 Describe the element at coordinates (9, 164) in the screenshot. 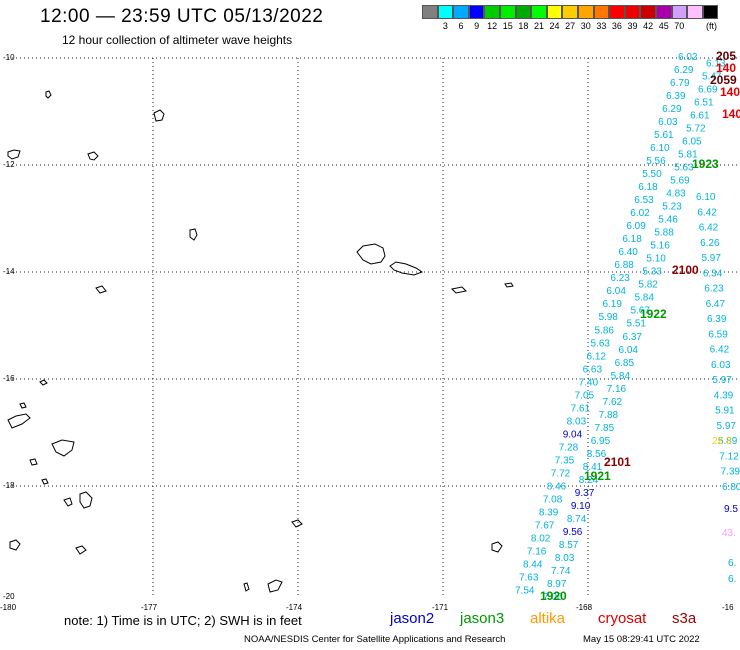

I see `lat-tick-label: -12` at that location.